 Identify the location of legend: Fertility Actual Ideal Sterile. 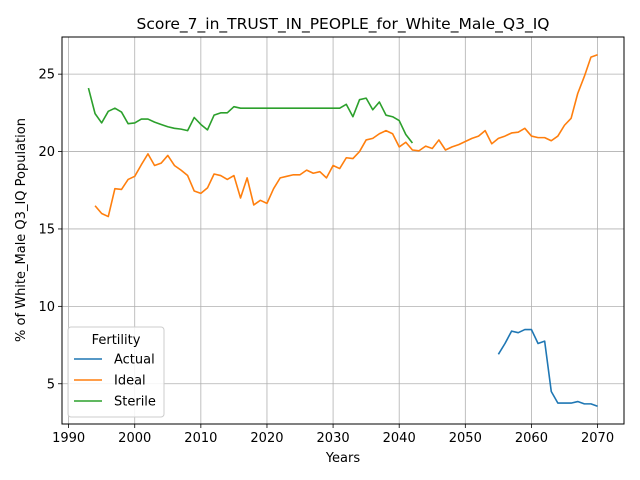
(116, 372).